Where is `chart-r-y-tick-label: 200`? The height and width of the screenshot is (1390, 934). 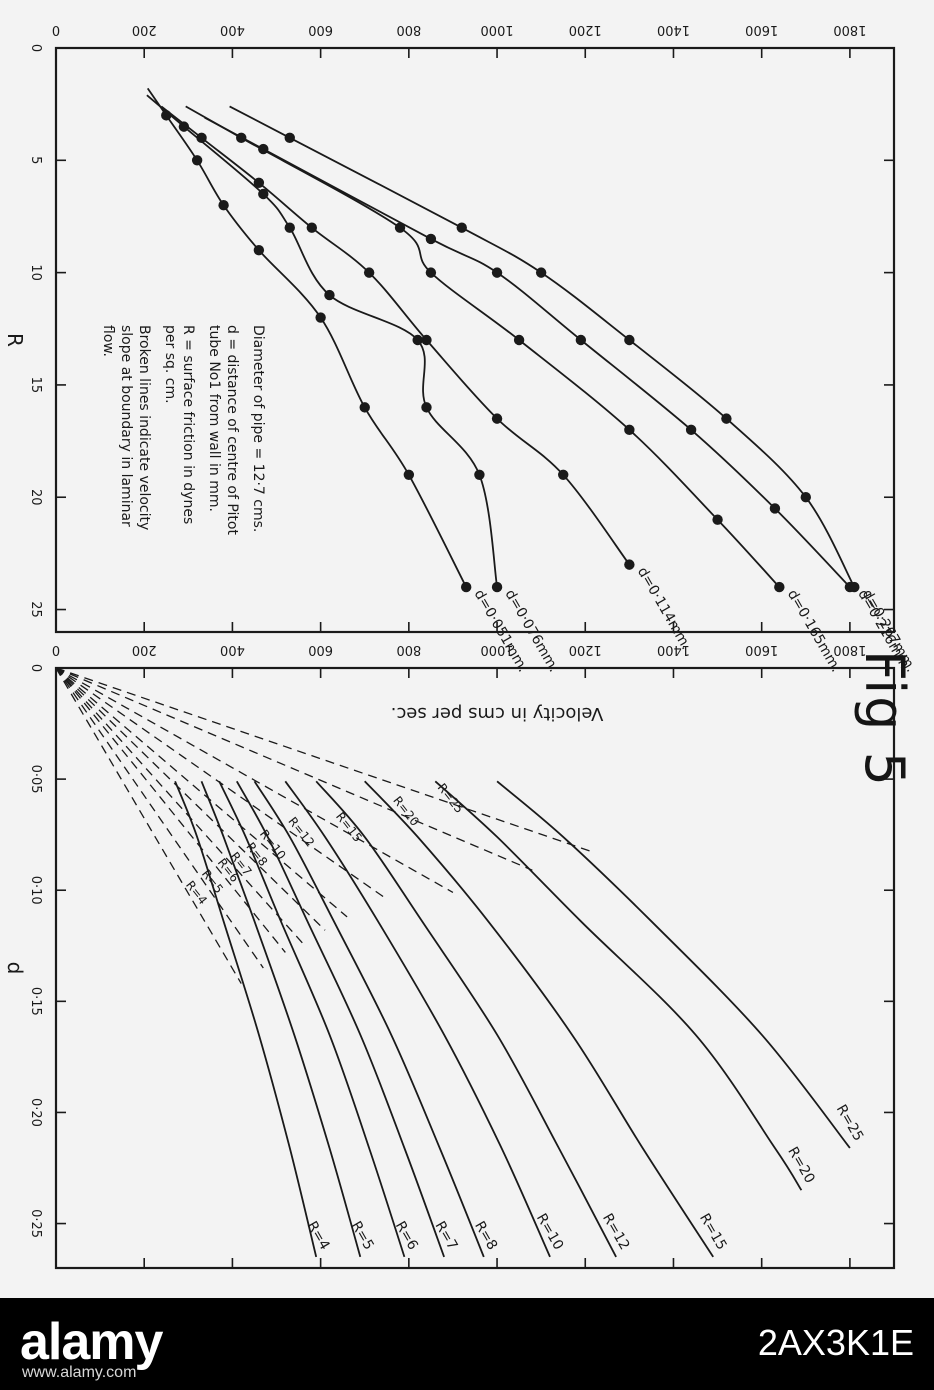
chart-r-y-tick-label: 200 is located at coordinates (144, 29).